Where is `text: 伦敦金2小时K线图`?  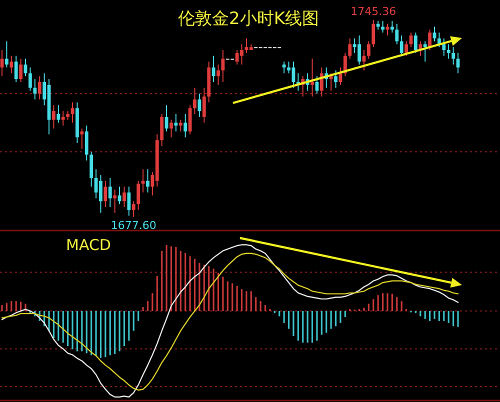 text: 伦敦金2小时K线图 is located at coordinates (248, 19).